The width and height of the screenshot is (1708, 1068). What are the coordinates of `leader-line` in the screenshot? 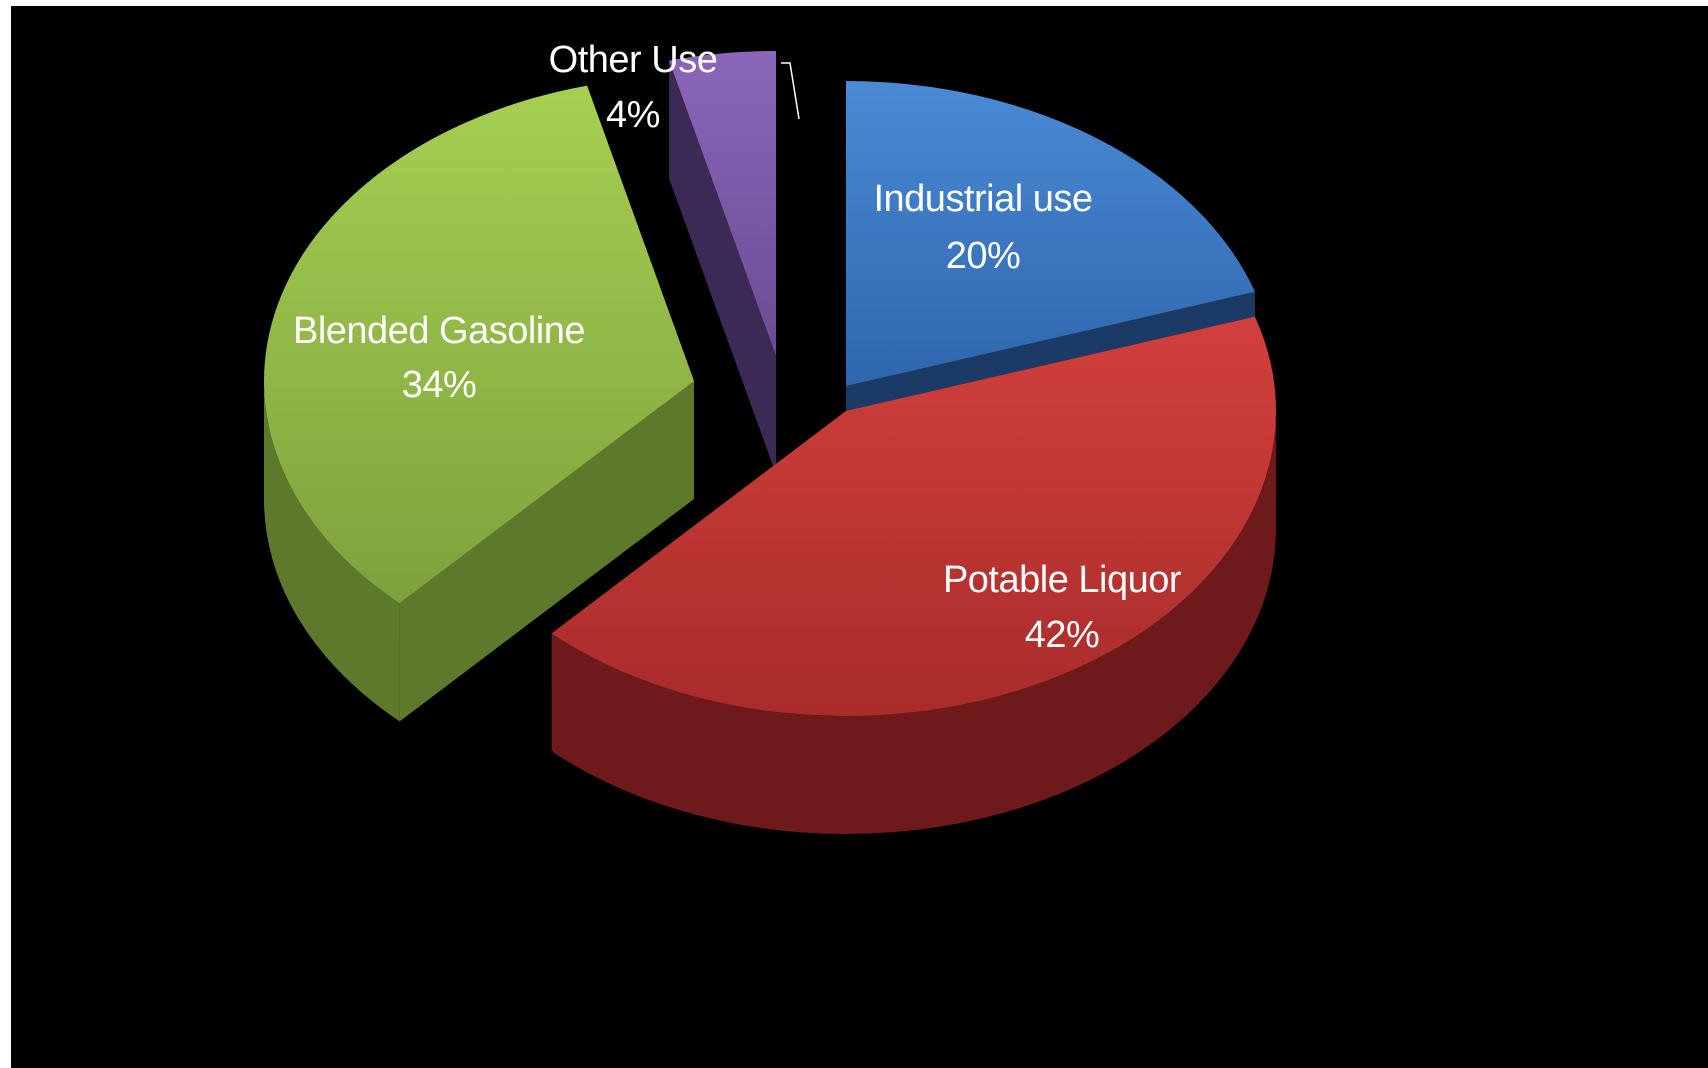 It's located at (790, 91).